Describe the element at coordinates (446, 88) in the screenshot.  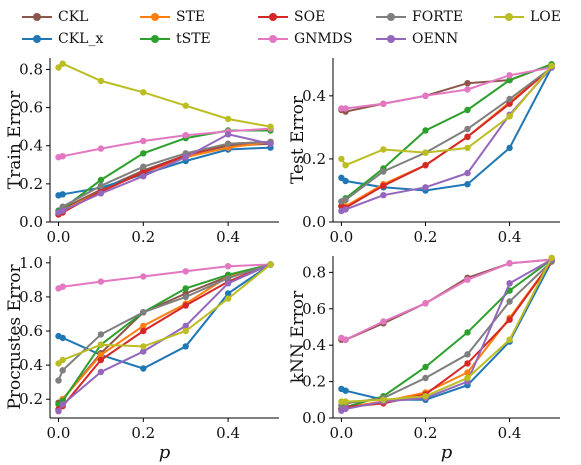
I see `series-ckl` at that location.